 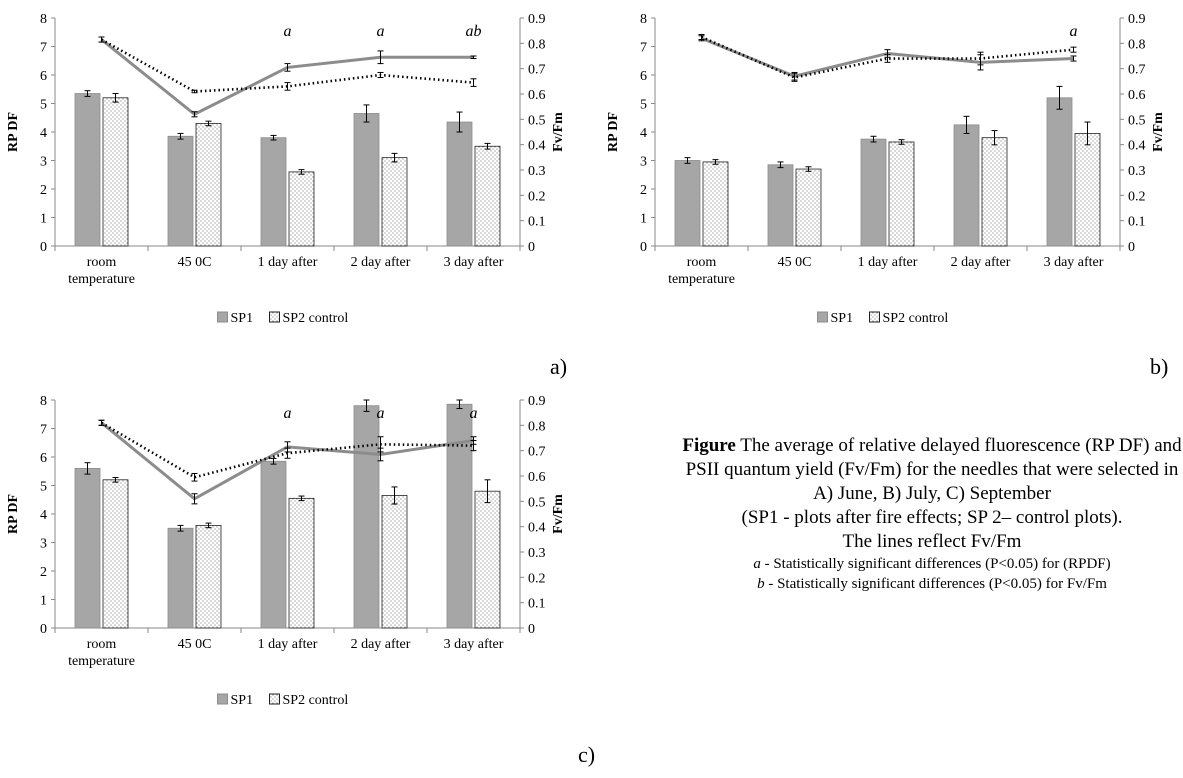 I want to click on fvfm-line-sp2, so click(x=287, y=65).